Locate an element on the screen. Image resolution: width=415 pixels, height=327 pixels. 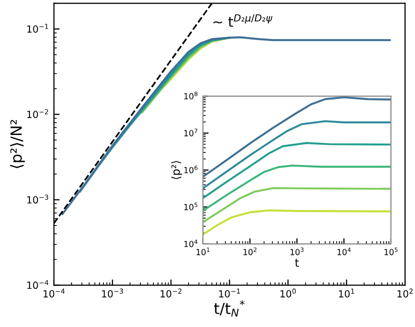
x-tick-label: 10$^{−2}$ is located at coordinates (171, 293).